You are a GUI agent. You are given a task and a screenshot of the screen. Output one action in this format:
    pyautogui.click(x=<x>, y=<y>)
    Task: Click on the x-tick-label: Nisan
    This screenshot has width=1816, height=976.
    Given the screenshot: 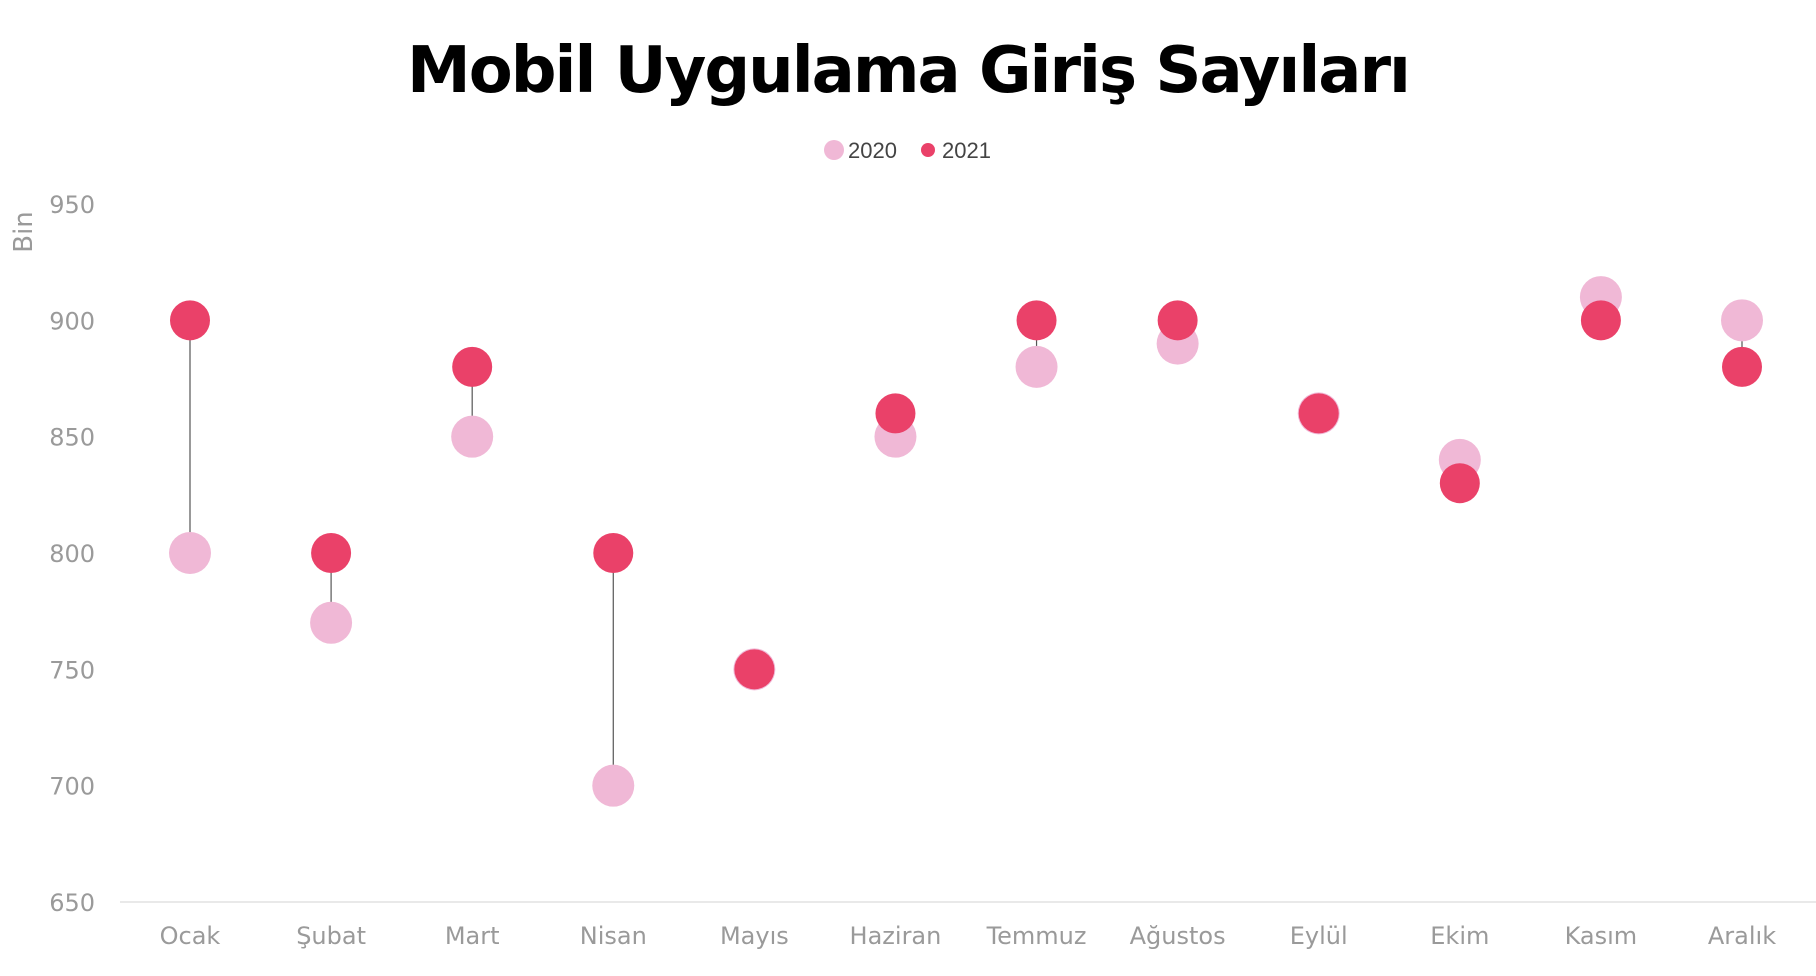 What is the action you would take?
    pyautogui.click(x=613, y=936)
    